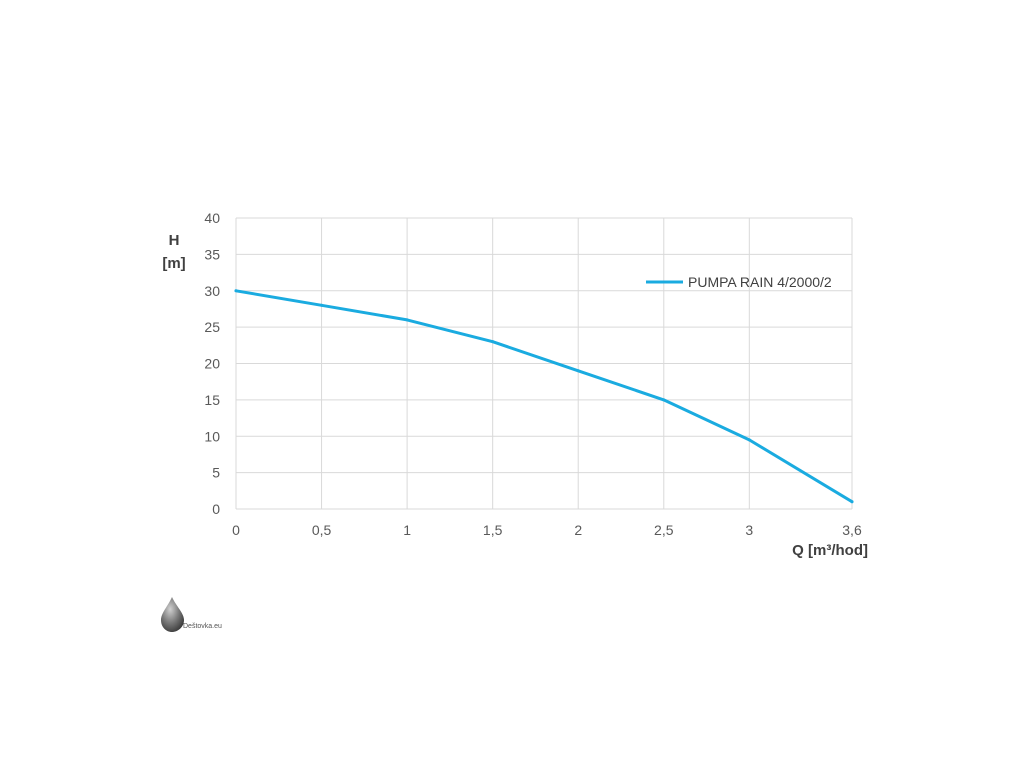 The width and height of the screenshot is (1024, 768). Describe the element at coordinates (173, 263) in the screenshot. I see `y-axis-title-line2: [m]` at that location.